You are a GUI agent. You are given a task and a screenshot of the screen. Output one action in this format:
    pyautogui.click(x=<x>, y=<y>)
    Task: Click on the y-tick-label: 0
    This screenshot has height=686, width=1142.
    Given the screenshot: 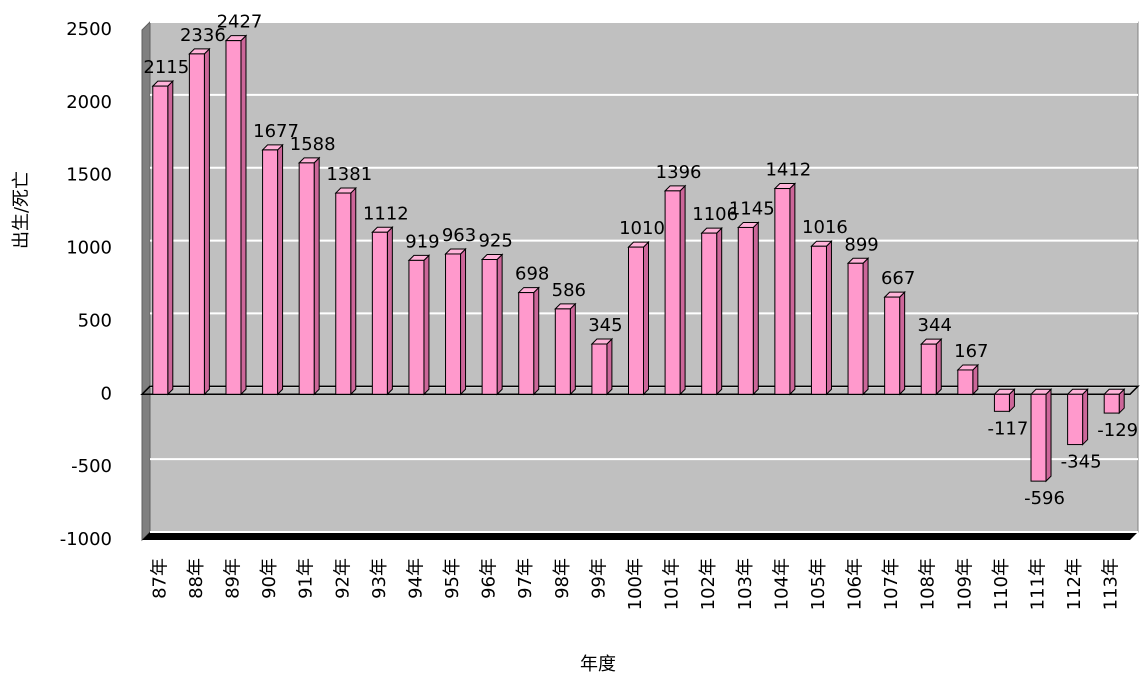 What is the action you would take?
    pyautogui.click(x=106, y=393)
    